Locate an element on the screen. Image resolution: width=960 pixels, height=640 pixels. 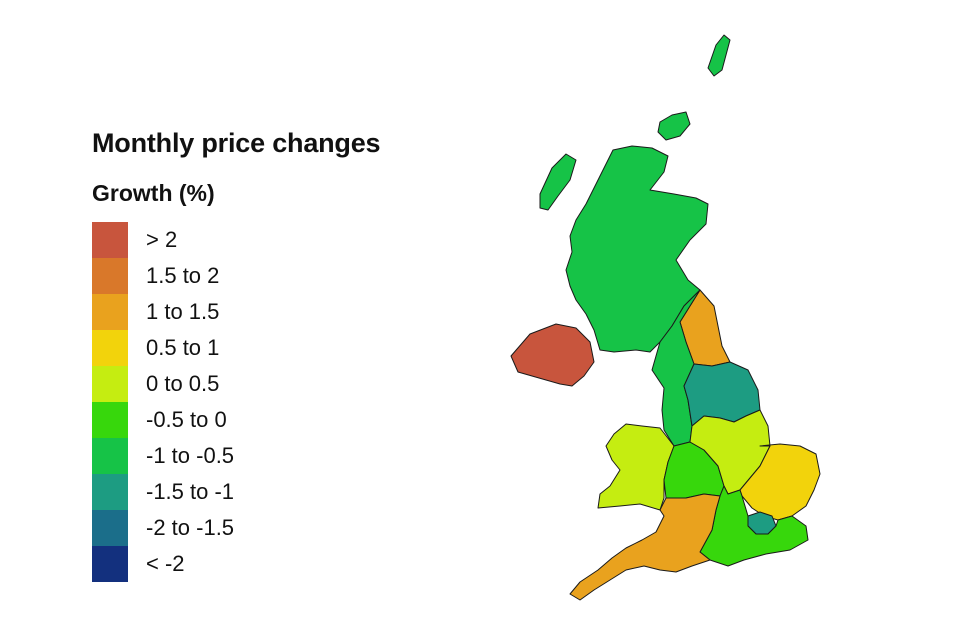
legend-label: 0 to 0.5 is located at coordinates (183, 383).